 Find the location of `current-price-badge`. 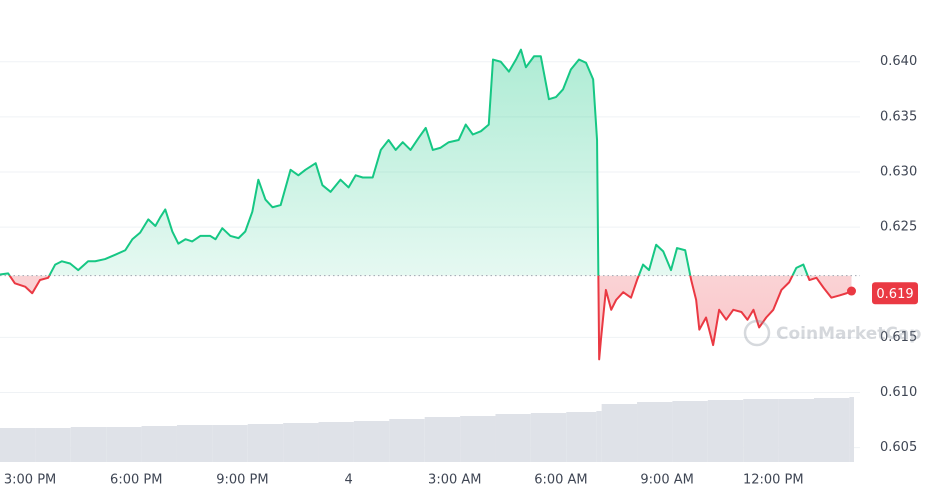

current-price-badge is located at coordinates (895, 293).